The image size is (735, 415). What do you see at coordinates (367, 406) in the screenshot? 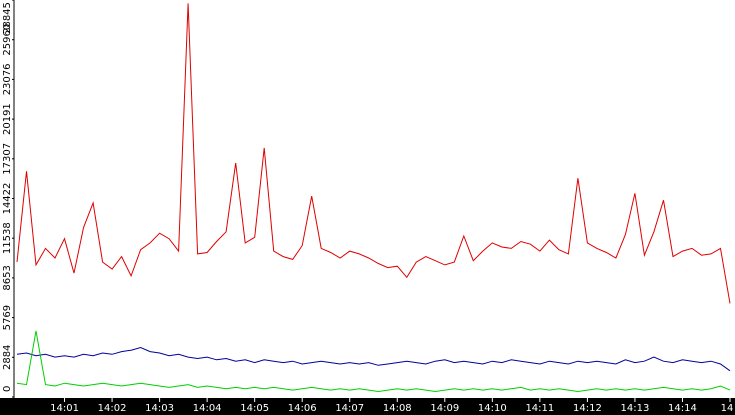
I see `x-axis-strip` at bounding box center [367, 406].